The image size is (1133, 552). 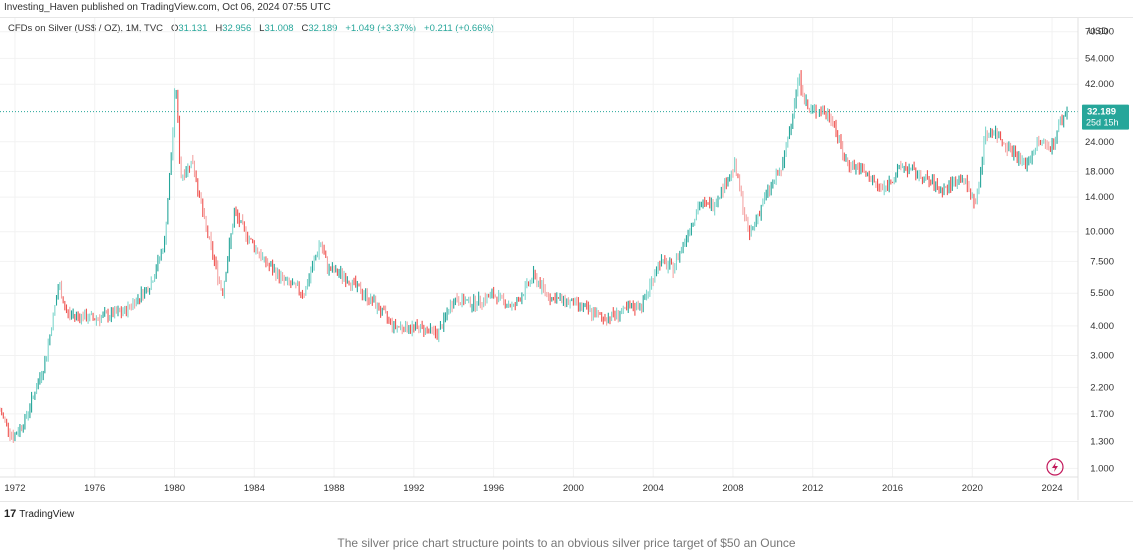 I want to click on legend-open-value: 31.131, so click(x=193, y=28).